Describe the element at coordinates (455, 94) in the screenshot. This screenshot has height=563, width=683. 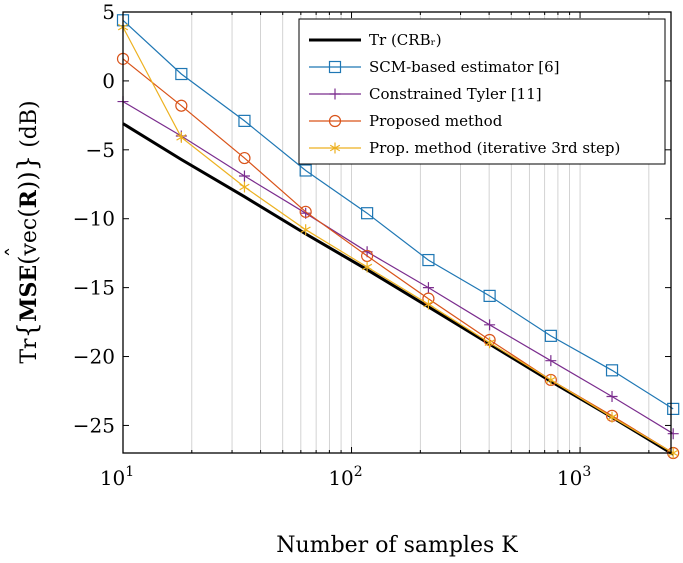
I see `legend-label: Constrained Tyler [11]` at that location.